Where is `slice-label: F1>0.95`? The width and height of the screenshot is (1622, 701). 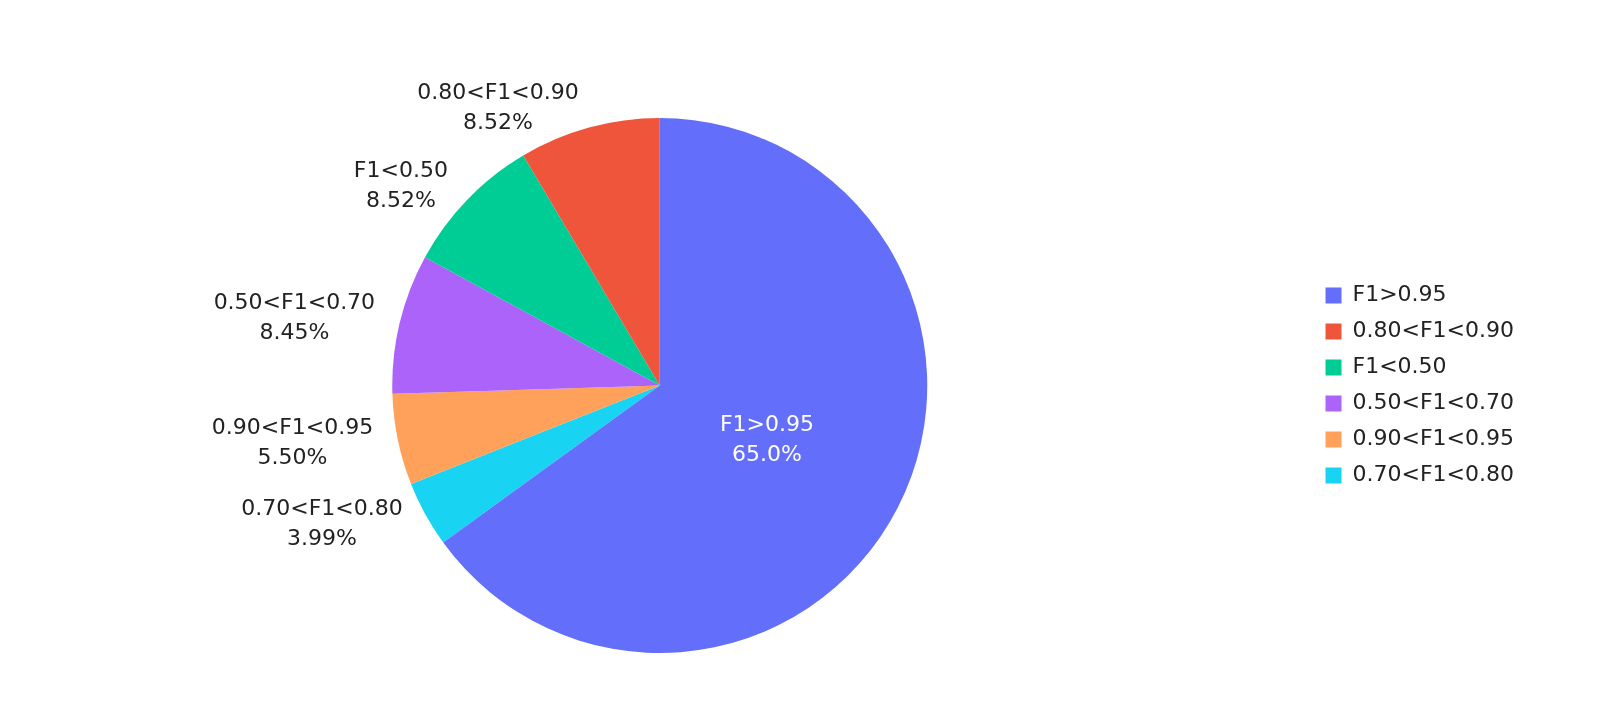
slice-label: F1>0.95 is located at coordinates (767, 423).